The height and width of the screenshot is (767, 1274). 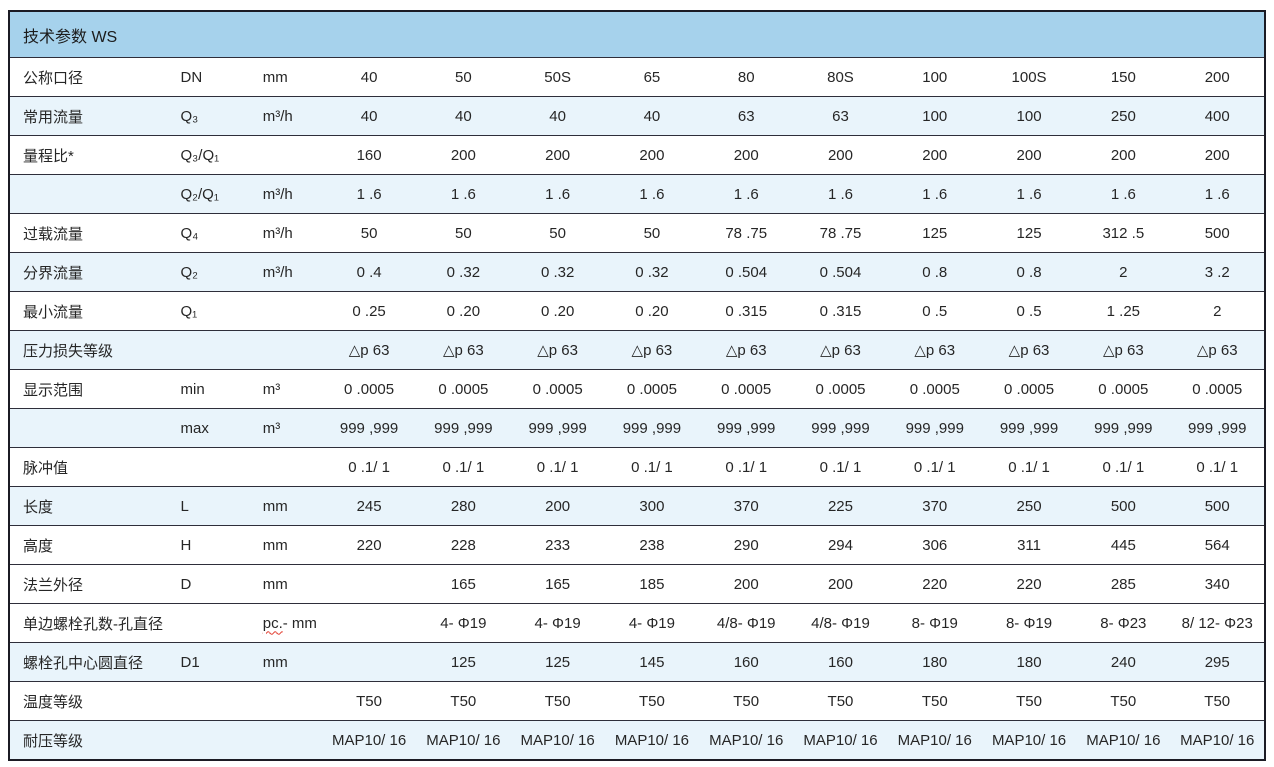 What do you see at coordinates (216, 194) in the screenshot?
I see `row-symbol: Q₂/Q₁` at bounding box center [216, 194].